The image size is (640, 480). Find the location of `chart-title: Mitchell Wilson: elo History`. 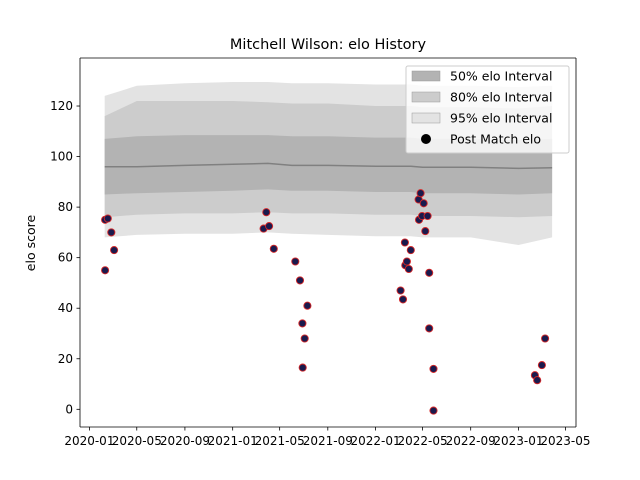

chart-title: Mitchell Wilson: elo History is located at coordinates (328, 45).